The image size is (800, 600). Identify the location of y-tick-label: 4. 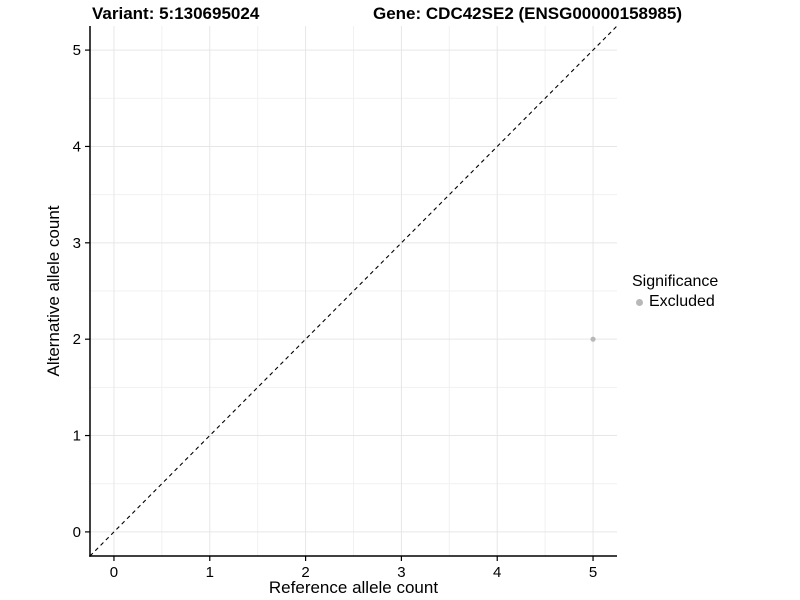
(77, 146).